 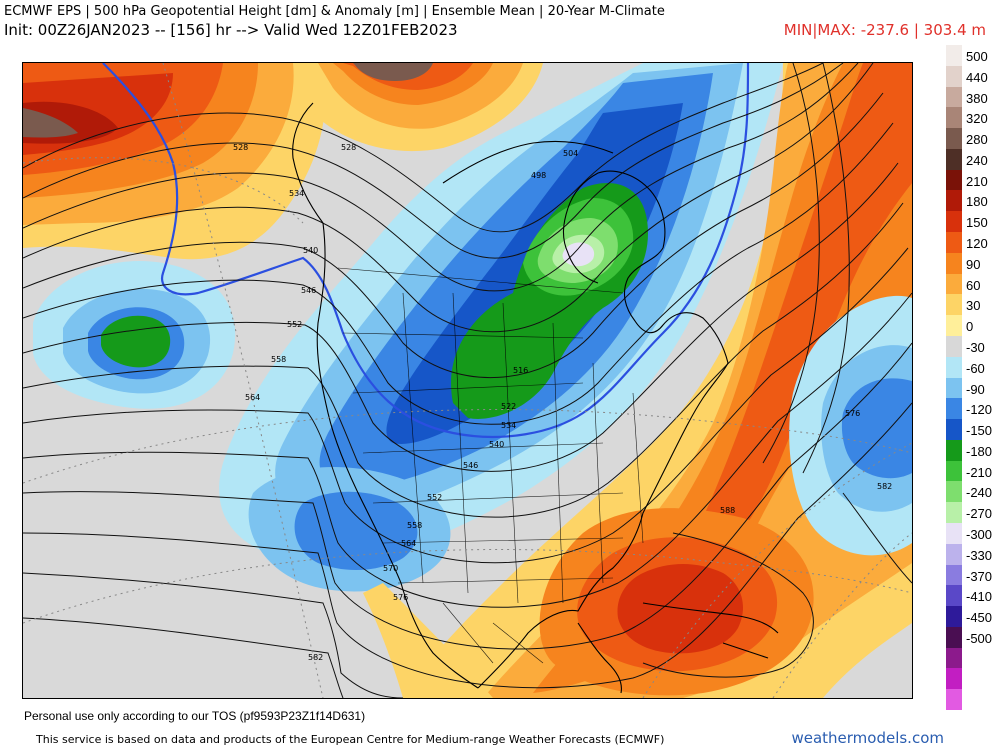 I want to click on colorbar-entry: 180, so click(x=972, y=201).